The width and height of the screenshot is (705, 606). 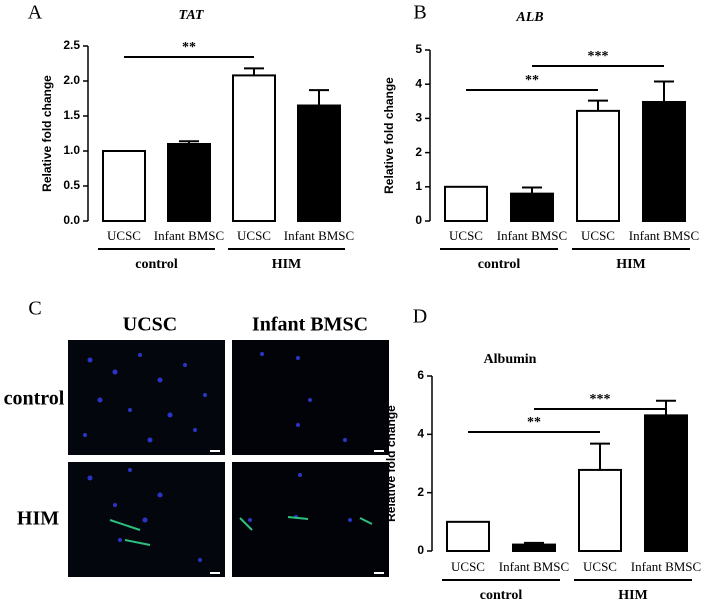 What do you see at coordinates (418, 118) in the screenshot?
I see `y-tick-label: 3` at bounding box center [418, 118].